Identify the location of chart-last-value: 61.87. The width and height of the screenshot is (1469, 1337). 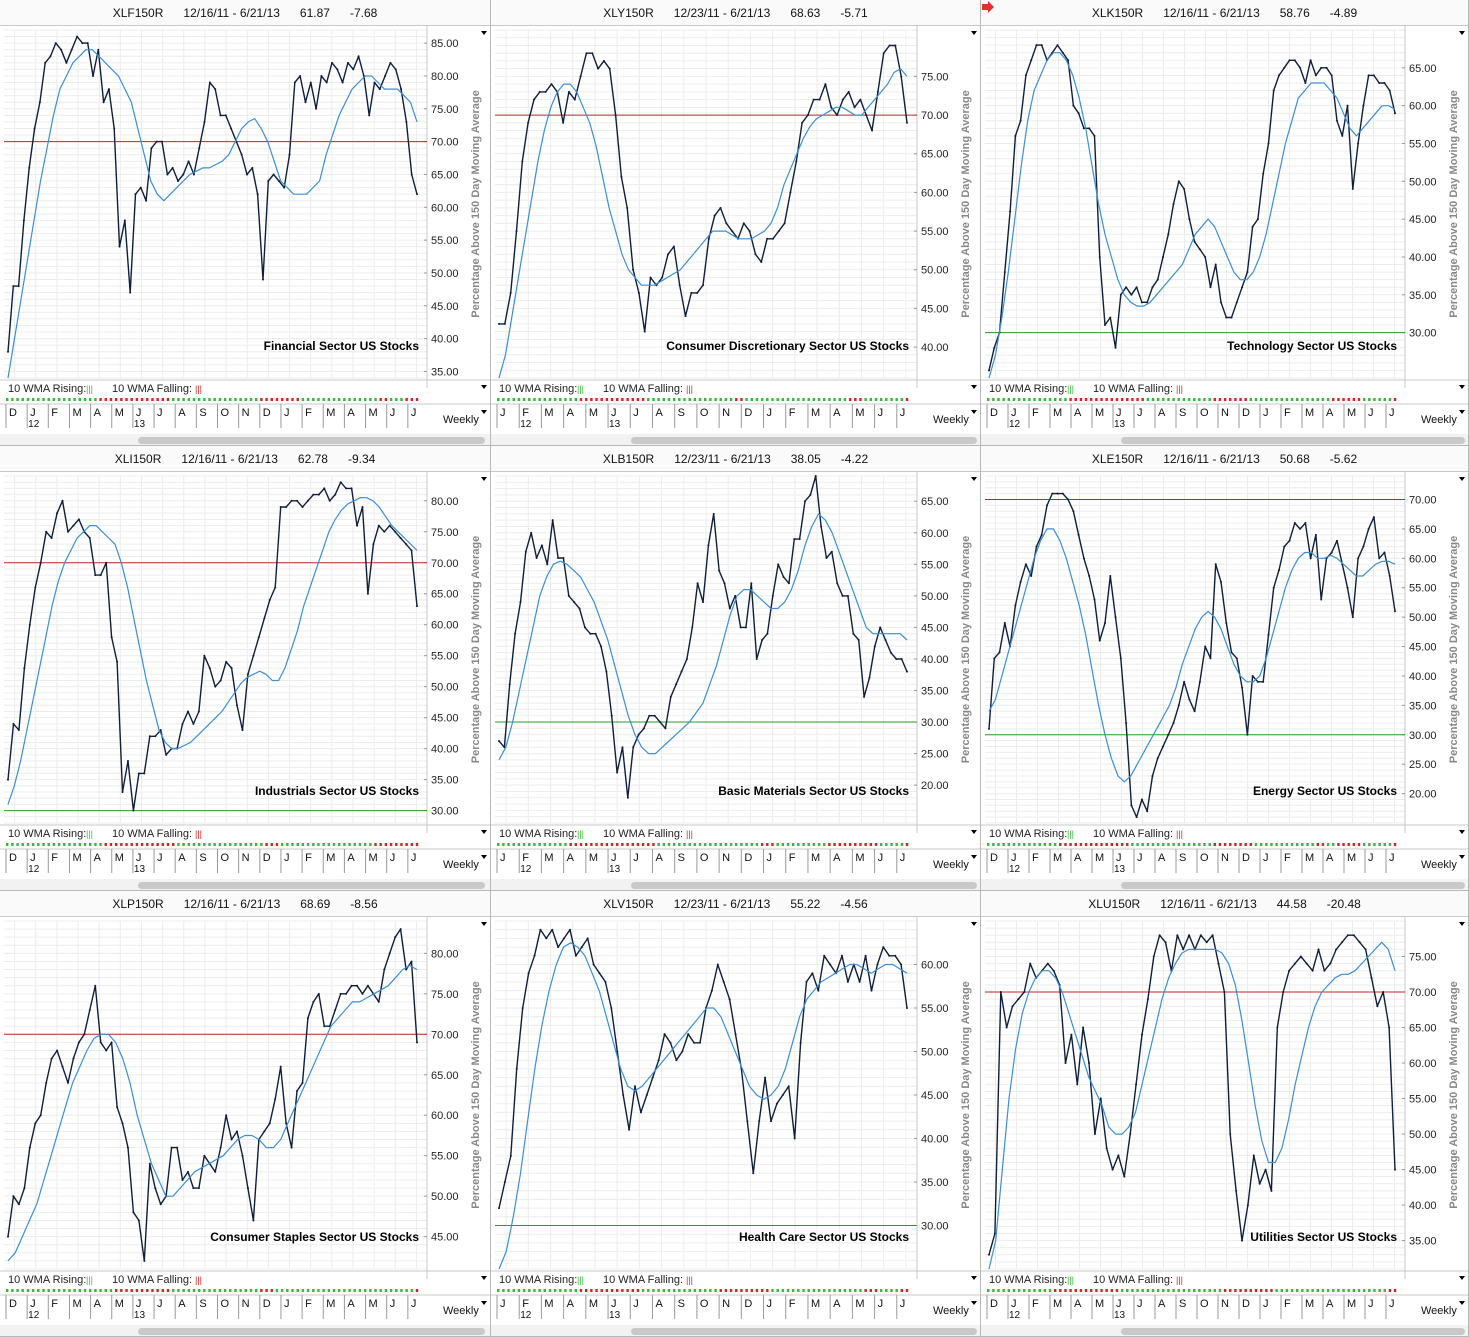
(314, 13).